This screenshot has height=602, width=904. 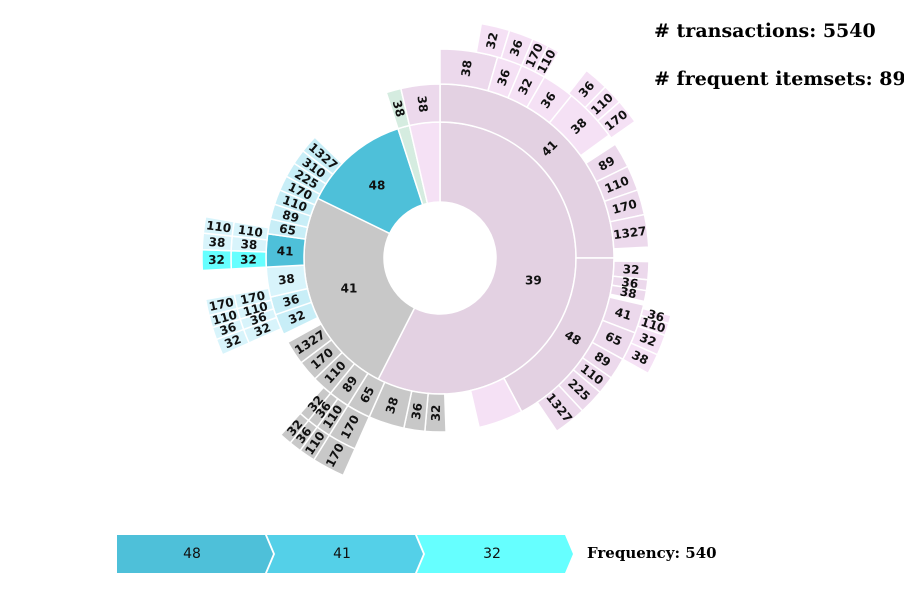 What do you see at coordinates (342, 554) in the screenshot?
I see `breadcrumb-label: 41` at bounding box center [342, 554].